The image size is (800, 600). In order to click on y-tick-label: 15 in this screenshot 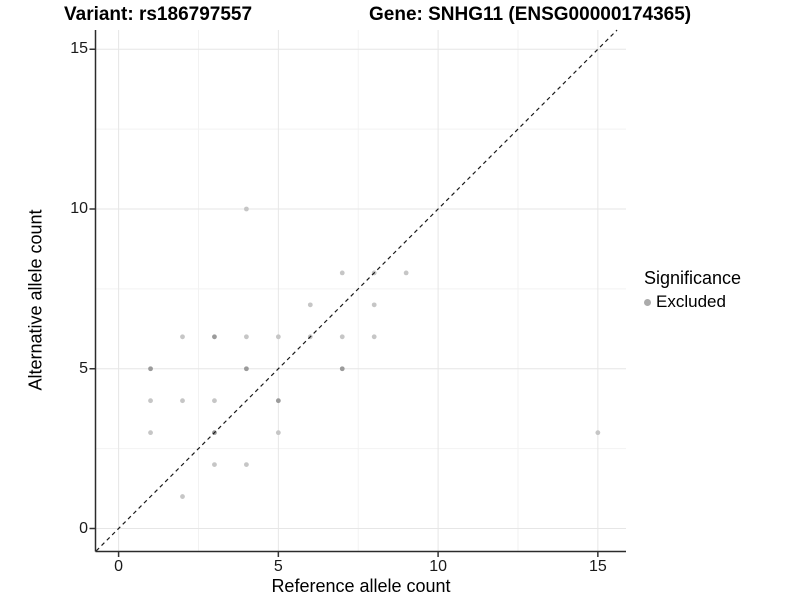, I will do `click(79, 49)`.